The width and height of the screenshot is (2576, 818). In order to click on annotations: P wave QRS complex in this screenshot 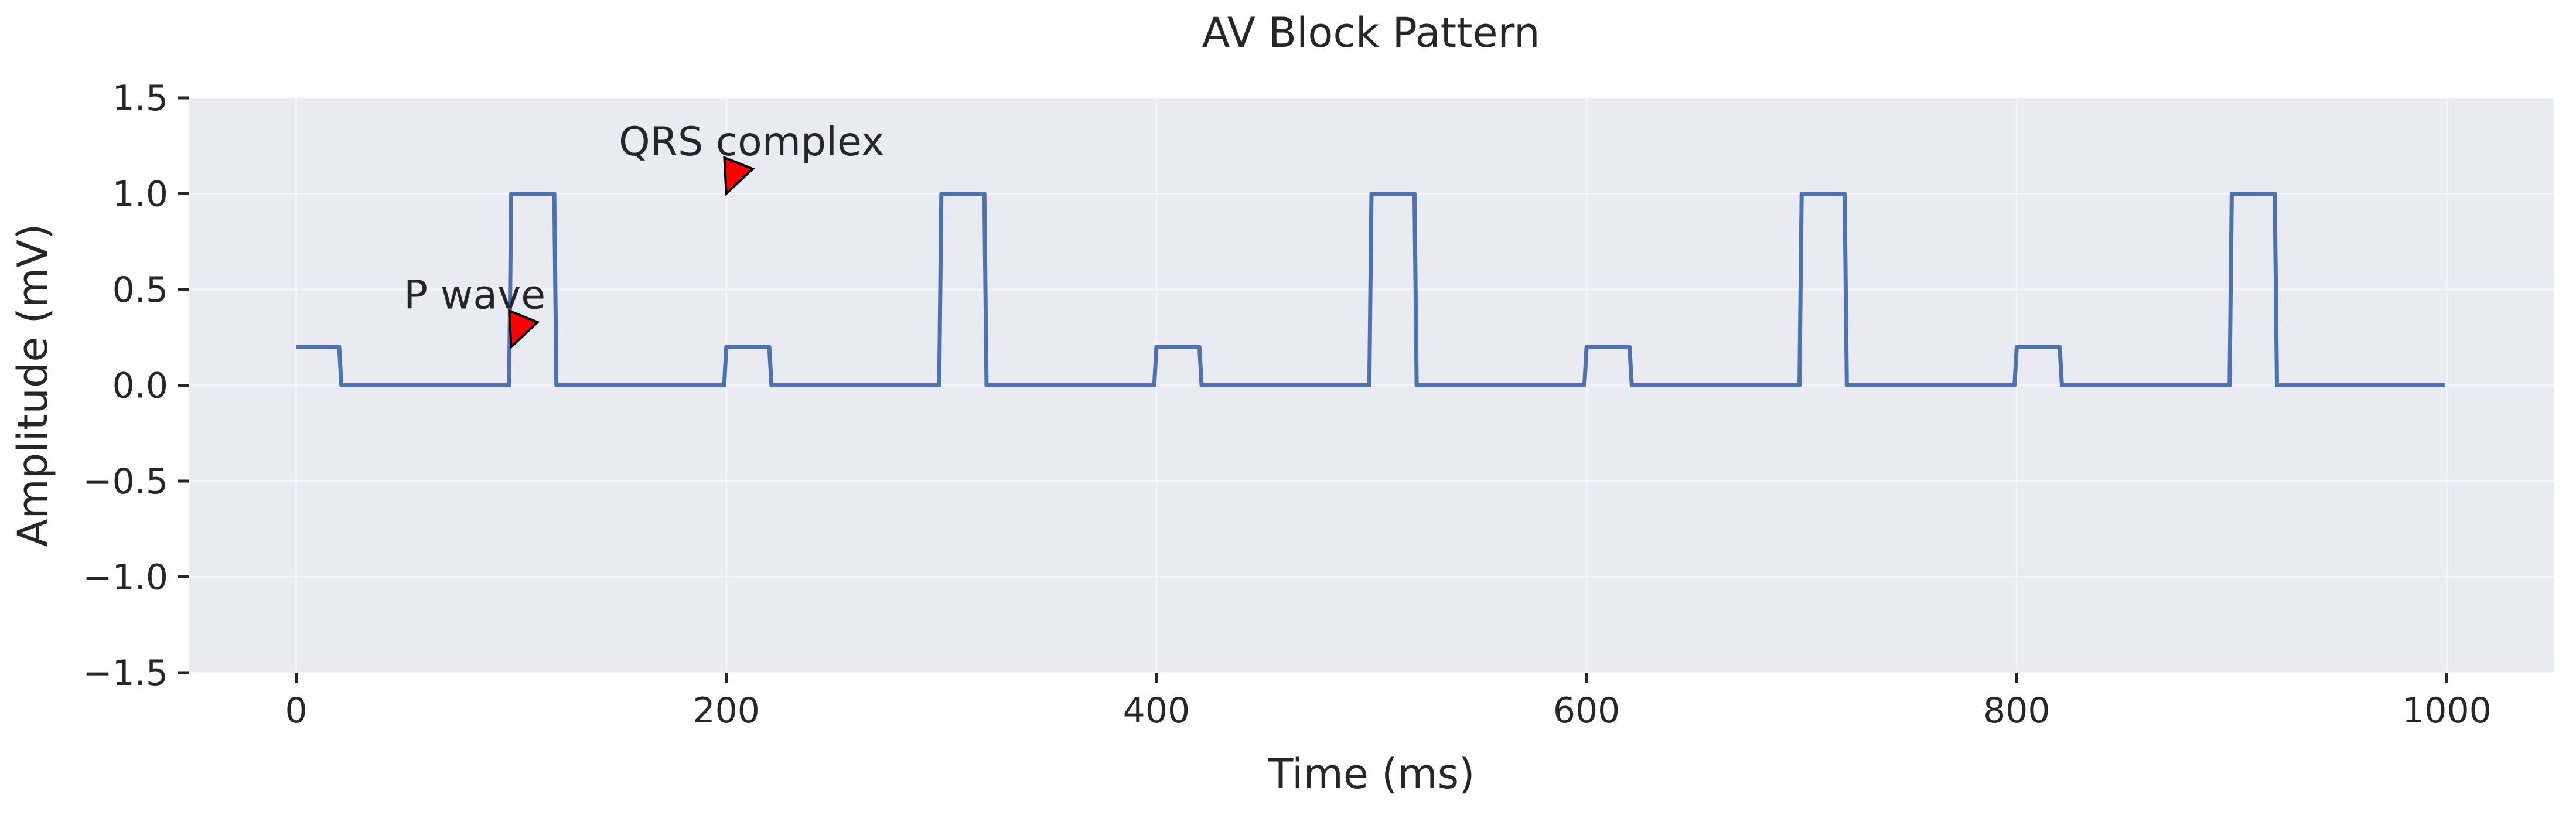, I will do `click(644, 235)`.